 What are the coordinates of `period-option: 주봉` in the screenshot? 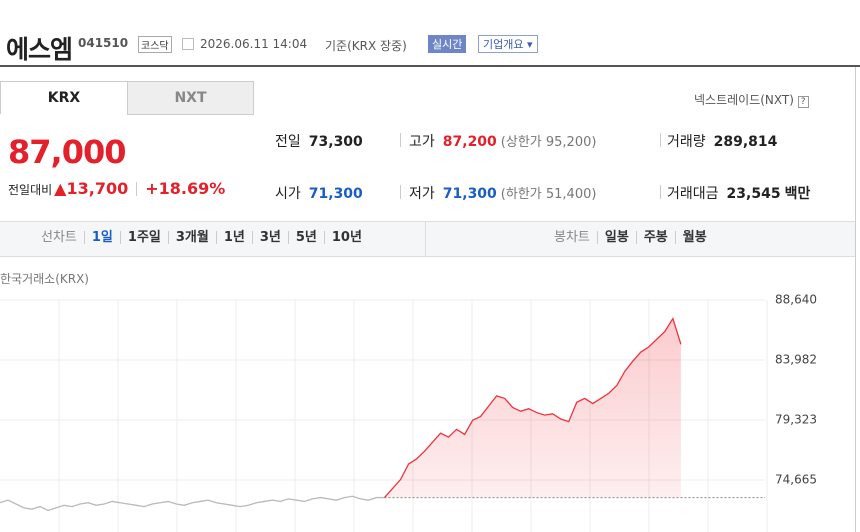 It's located at (655, 237).